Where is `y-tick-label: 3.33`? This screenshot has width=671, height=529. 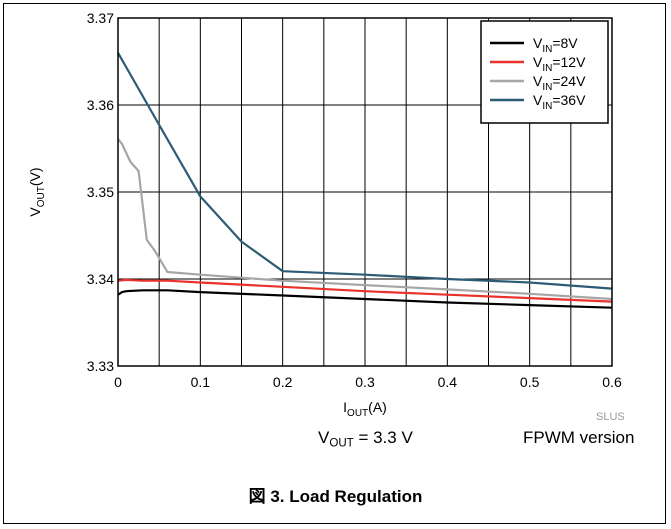
y-tick-label: 3.33 is located at coordinates (100, 366).